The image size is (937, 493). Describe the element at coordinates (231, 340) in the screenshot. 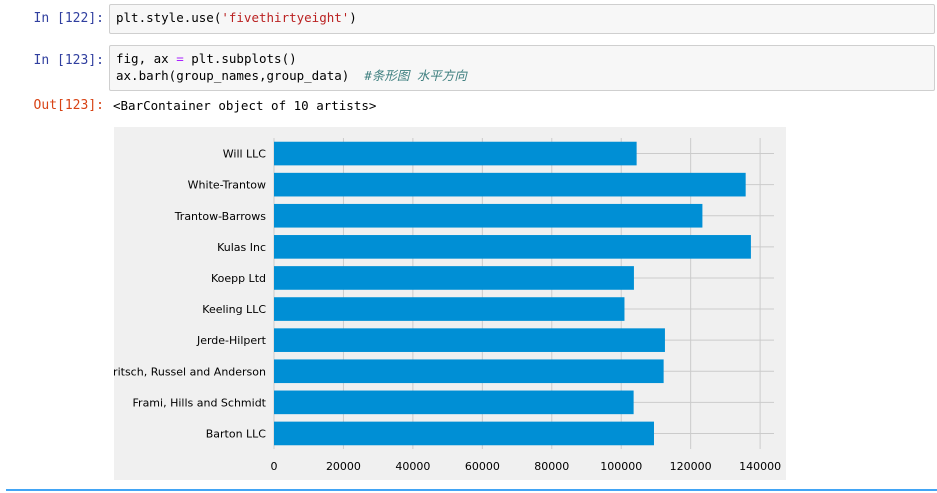

I see `y-tick-label: Jerde-Hilpert` at that location.